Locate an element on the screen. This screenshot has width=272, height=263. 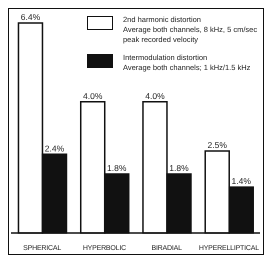
data-label: 6.4% is located at coordinates (30, 17).